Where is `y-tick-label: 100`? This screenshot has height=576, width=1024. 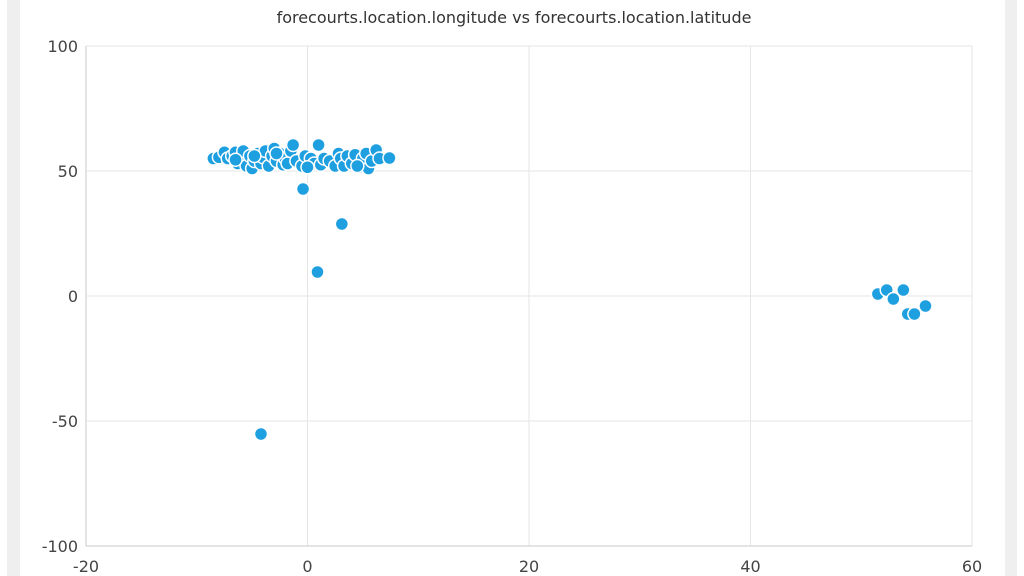 y-tick-label: 100 is located at coordinates (62, 46).